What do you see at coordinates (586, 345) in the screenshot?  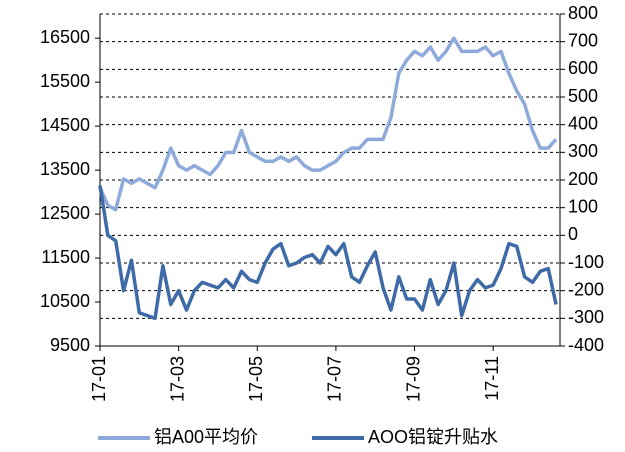 I see `y2-tick-label: -400` at bounding box center [586, 345].